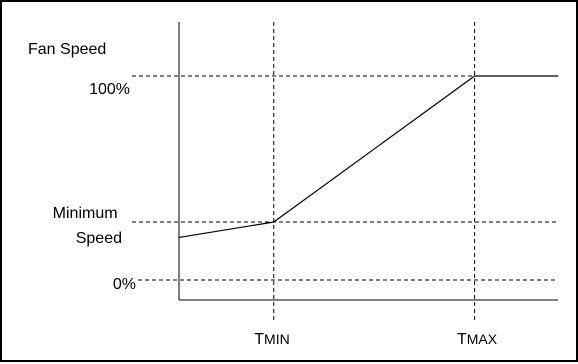  I want to click on x-tick-label-tmax: TMAX, so click(477, 339).